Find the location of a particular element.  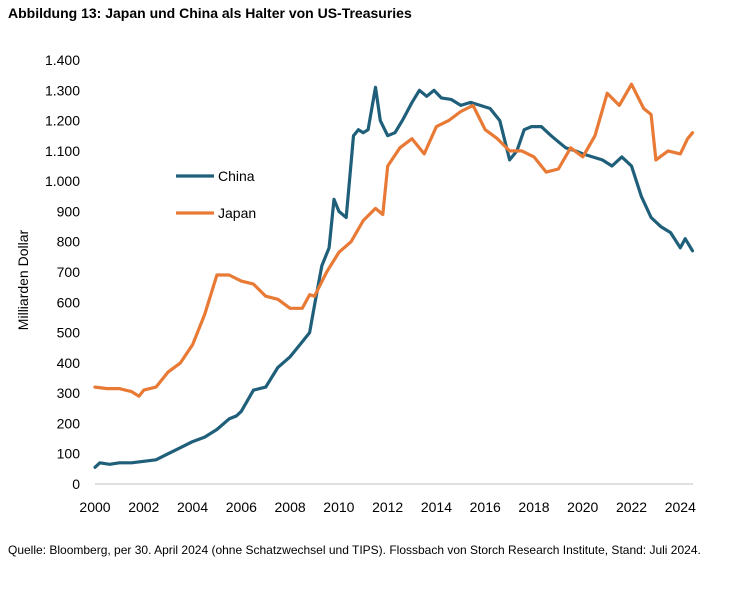

y-tick-label: 500 is located at coordinates (69, 333).